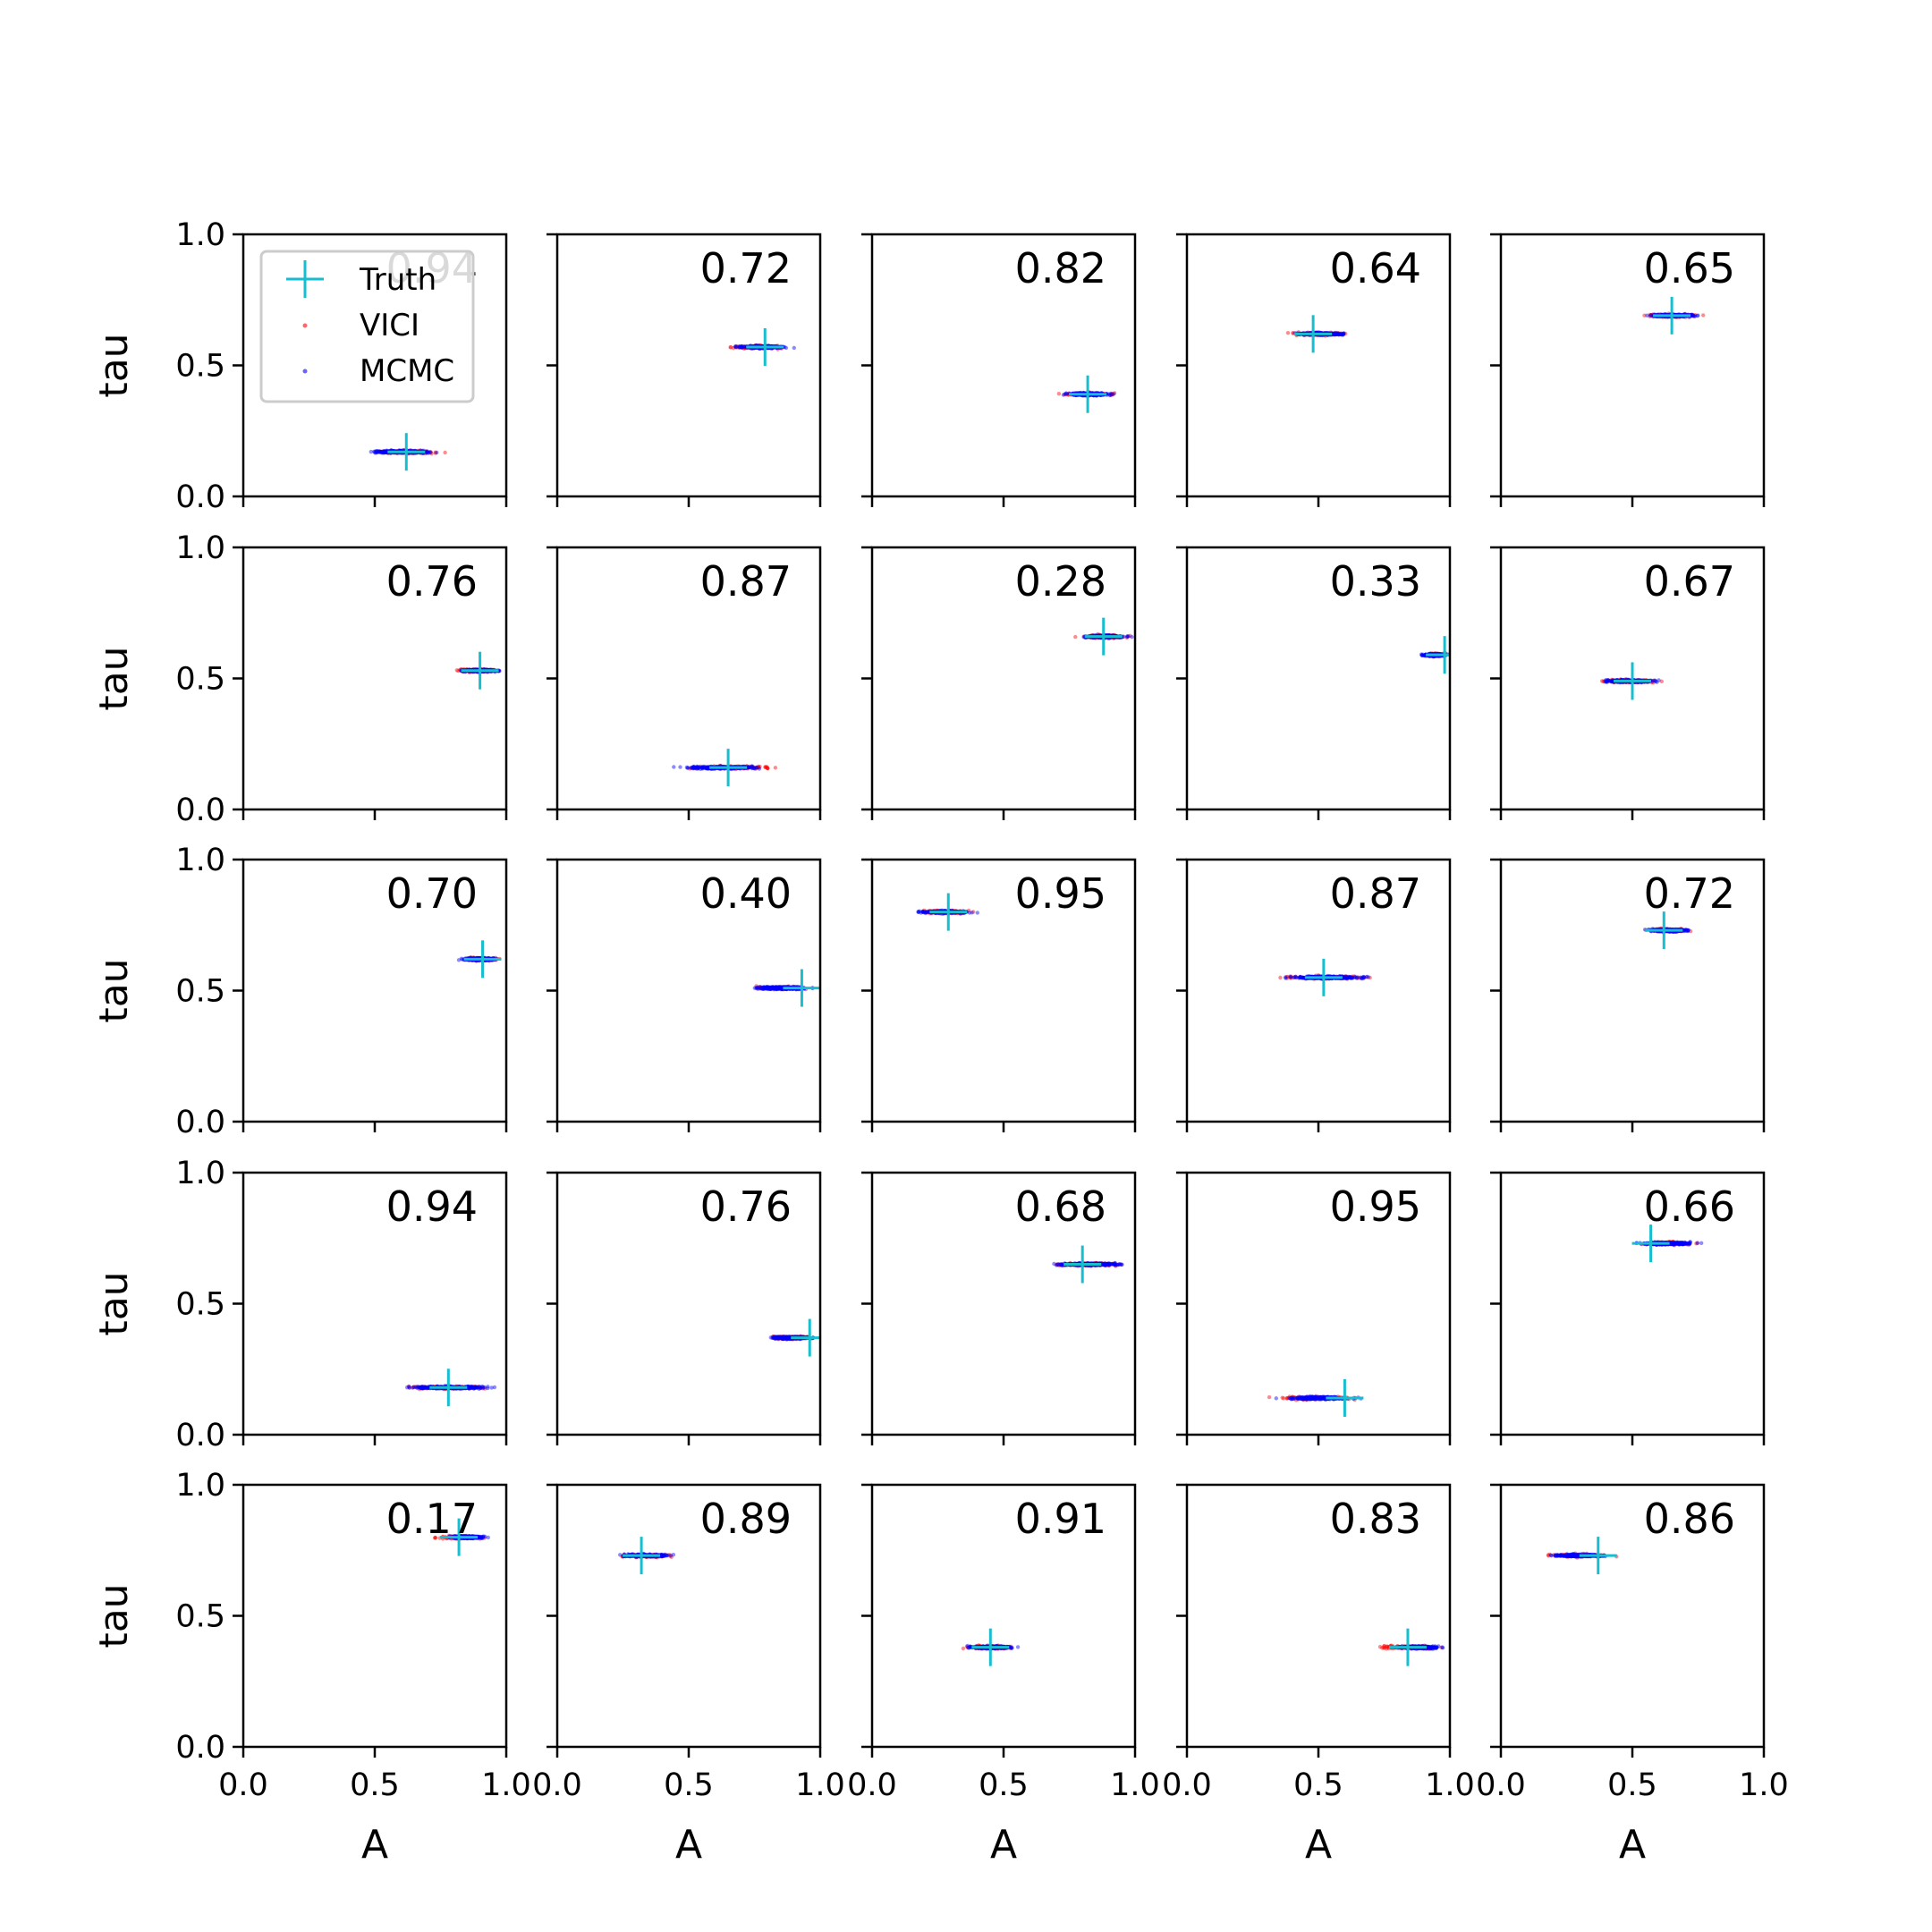 Image resolution: width=1932 pixels, height=1932 pixels. I want to click on panel-value: 0.66, so click(1689, 1206).